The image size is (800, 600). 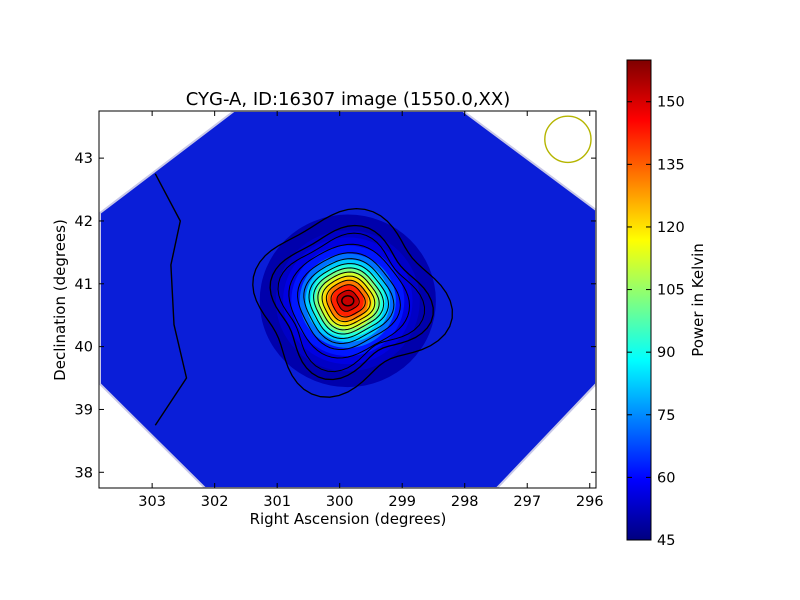 What do you see at coordinates (60, 300) in the screenshot?
I see `y-axis-label: Declination (degrees)` at bounding box center [60, 300].